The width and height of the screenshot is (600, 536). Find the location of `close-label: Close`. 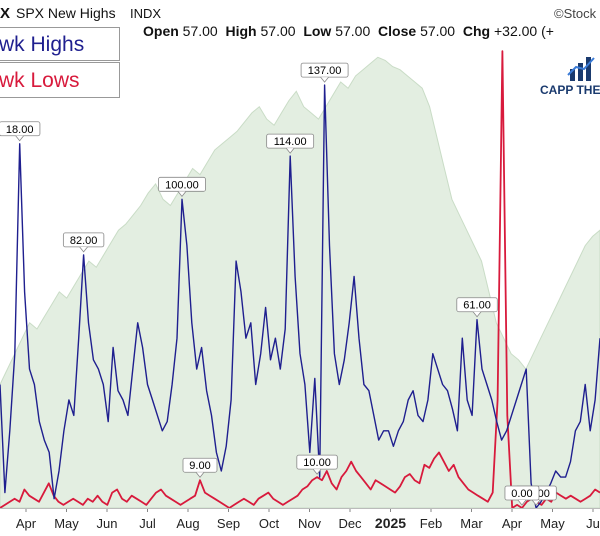

close-label: Close is located at coordinates (397, 31).